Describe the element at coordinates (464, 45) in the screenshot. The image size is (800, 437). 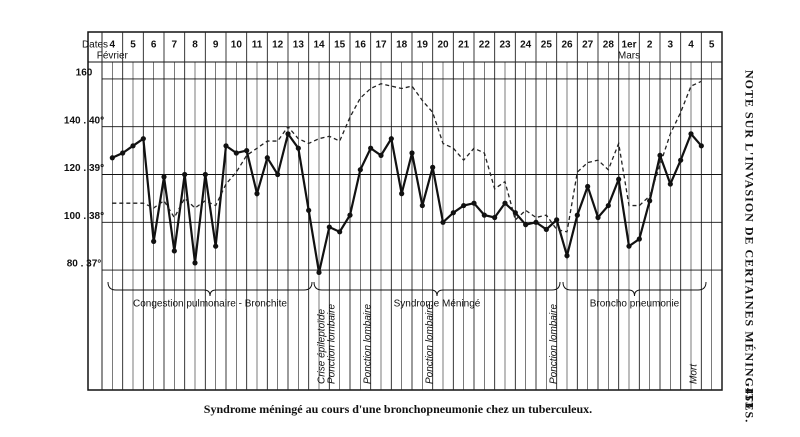
I see `x-tick-label: 21` at that location.